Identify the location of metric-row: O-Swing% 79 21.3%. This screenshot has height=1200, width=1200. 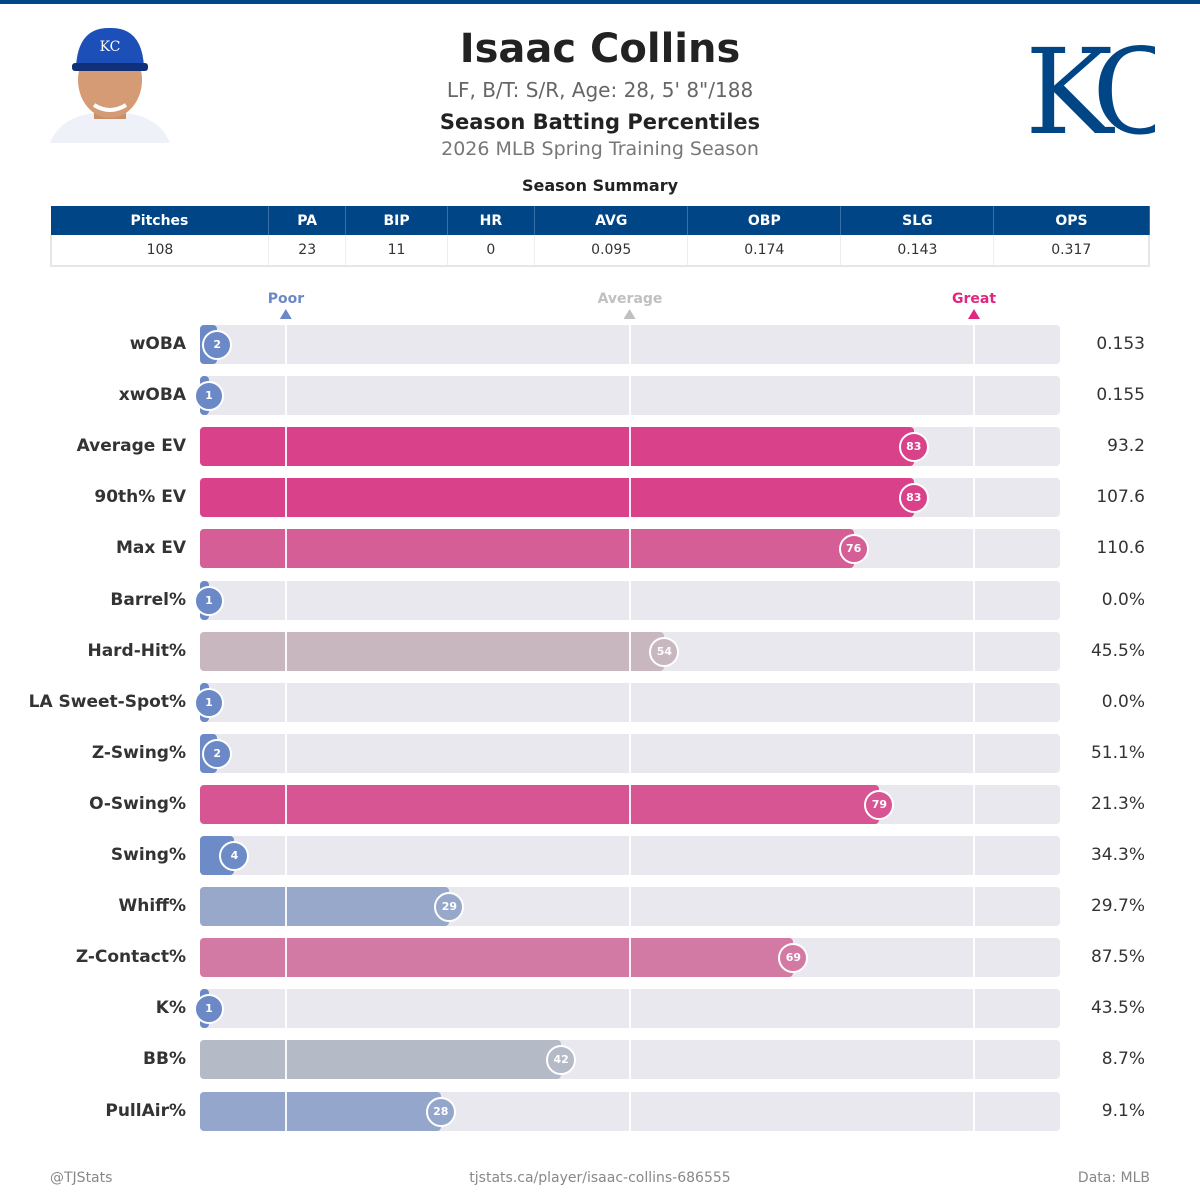
(600, 804).